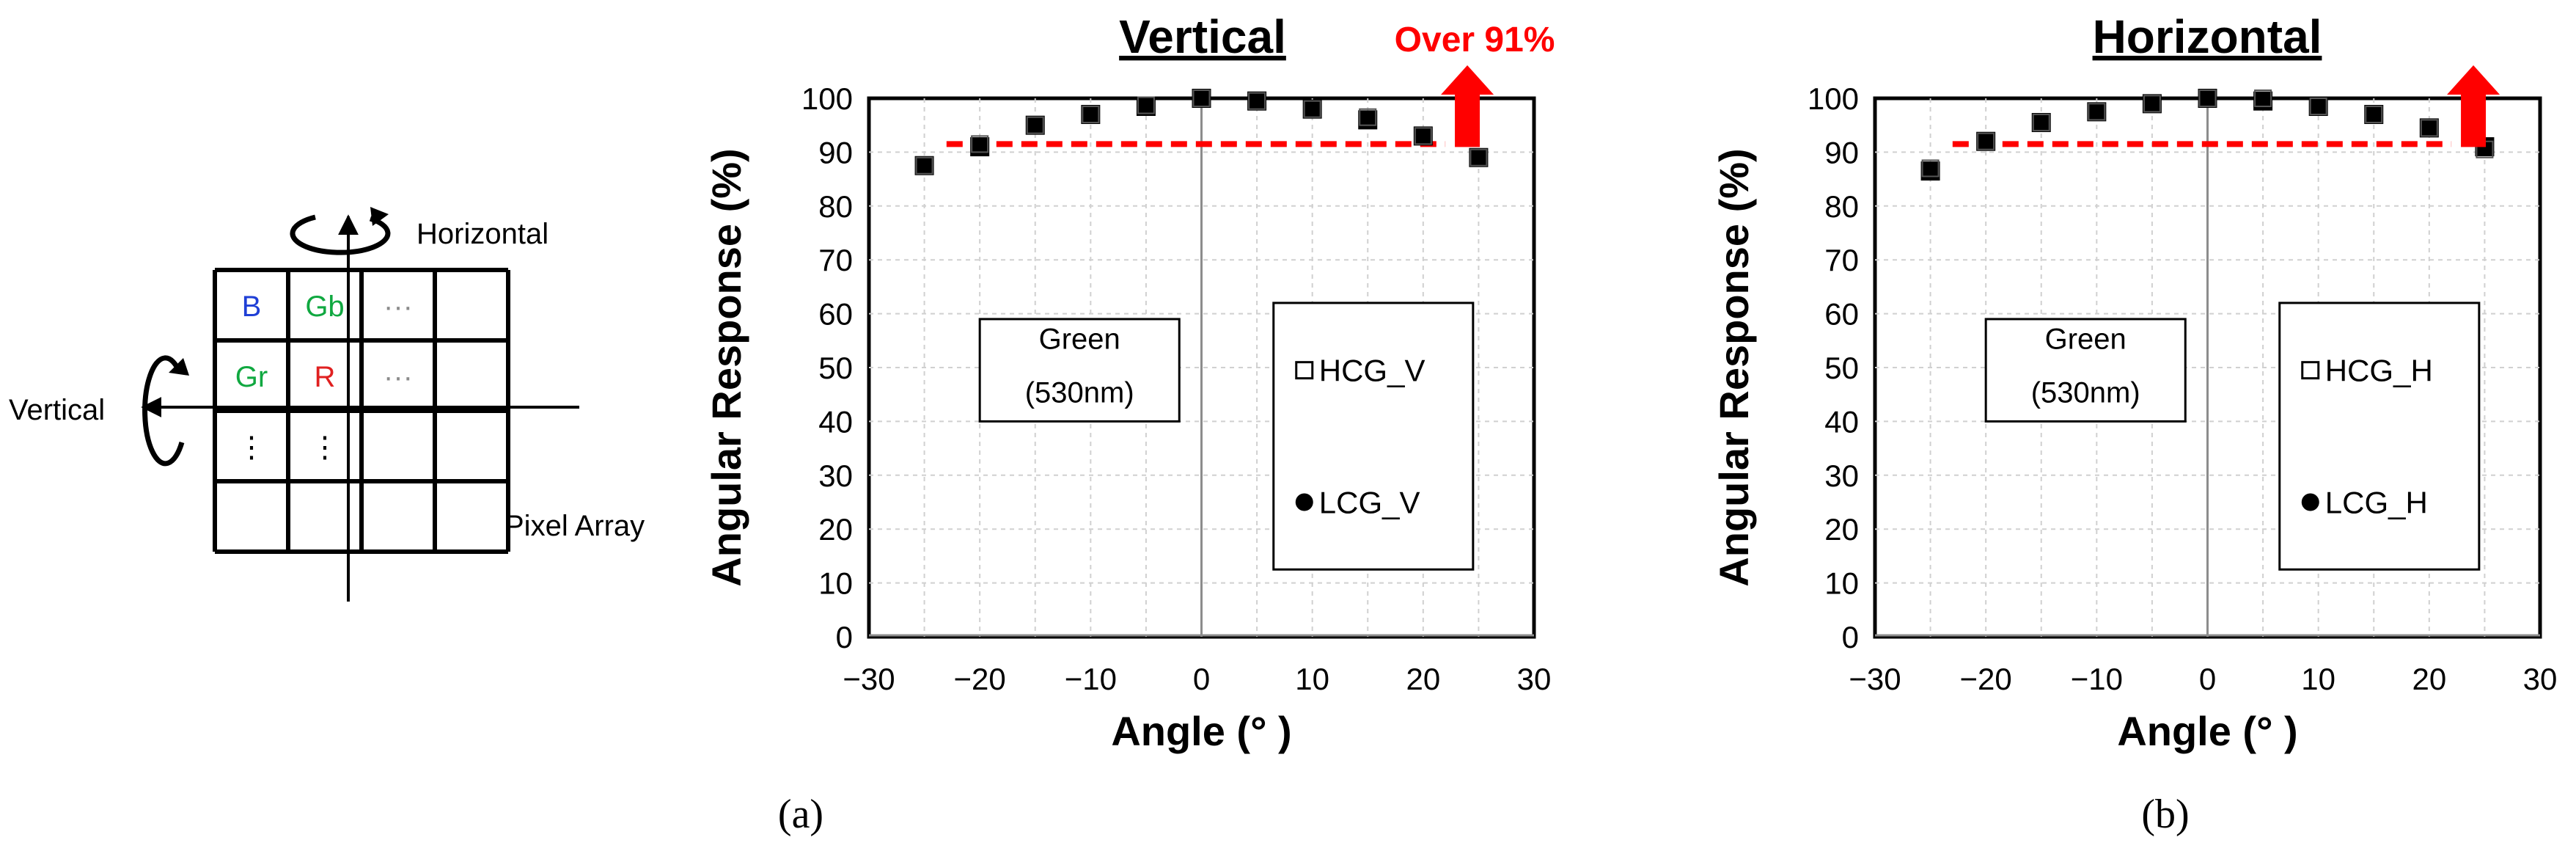  I want to click on x-tick-label: 0, so click(2207, 679).